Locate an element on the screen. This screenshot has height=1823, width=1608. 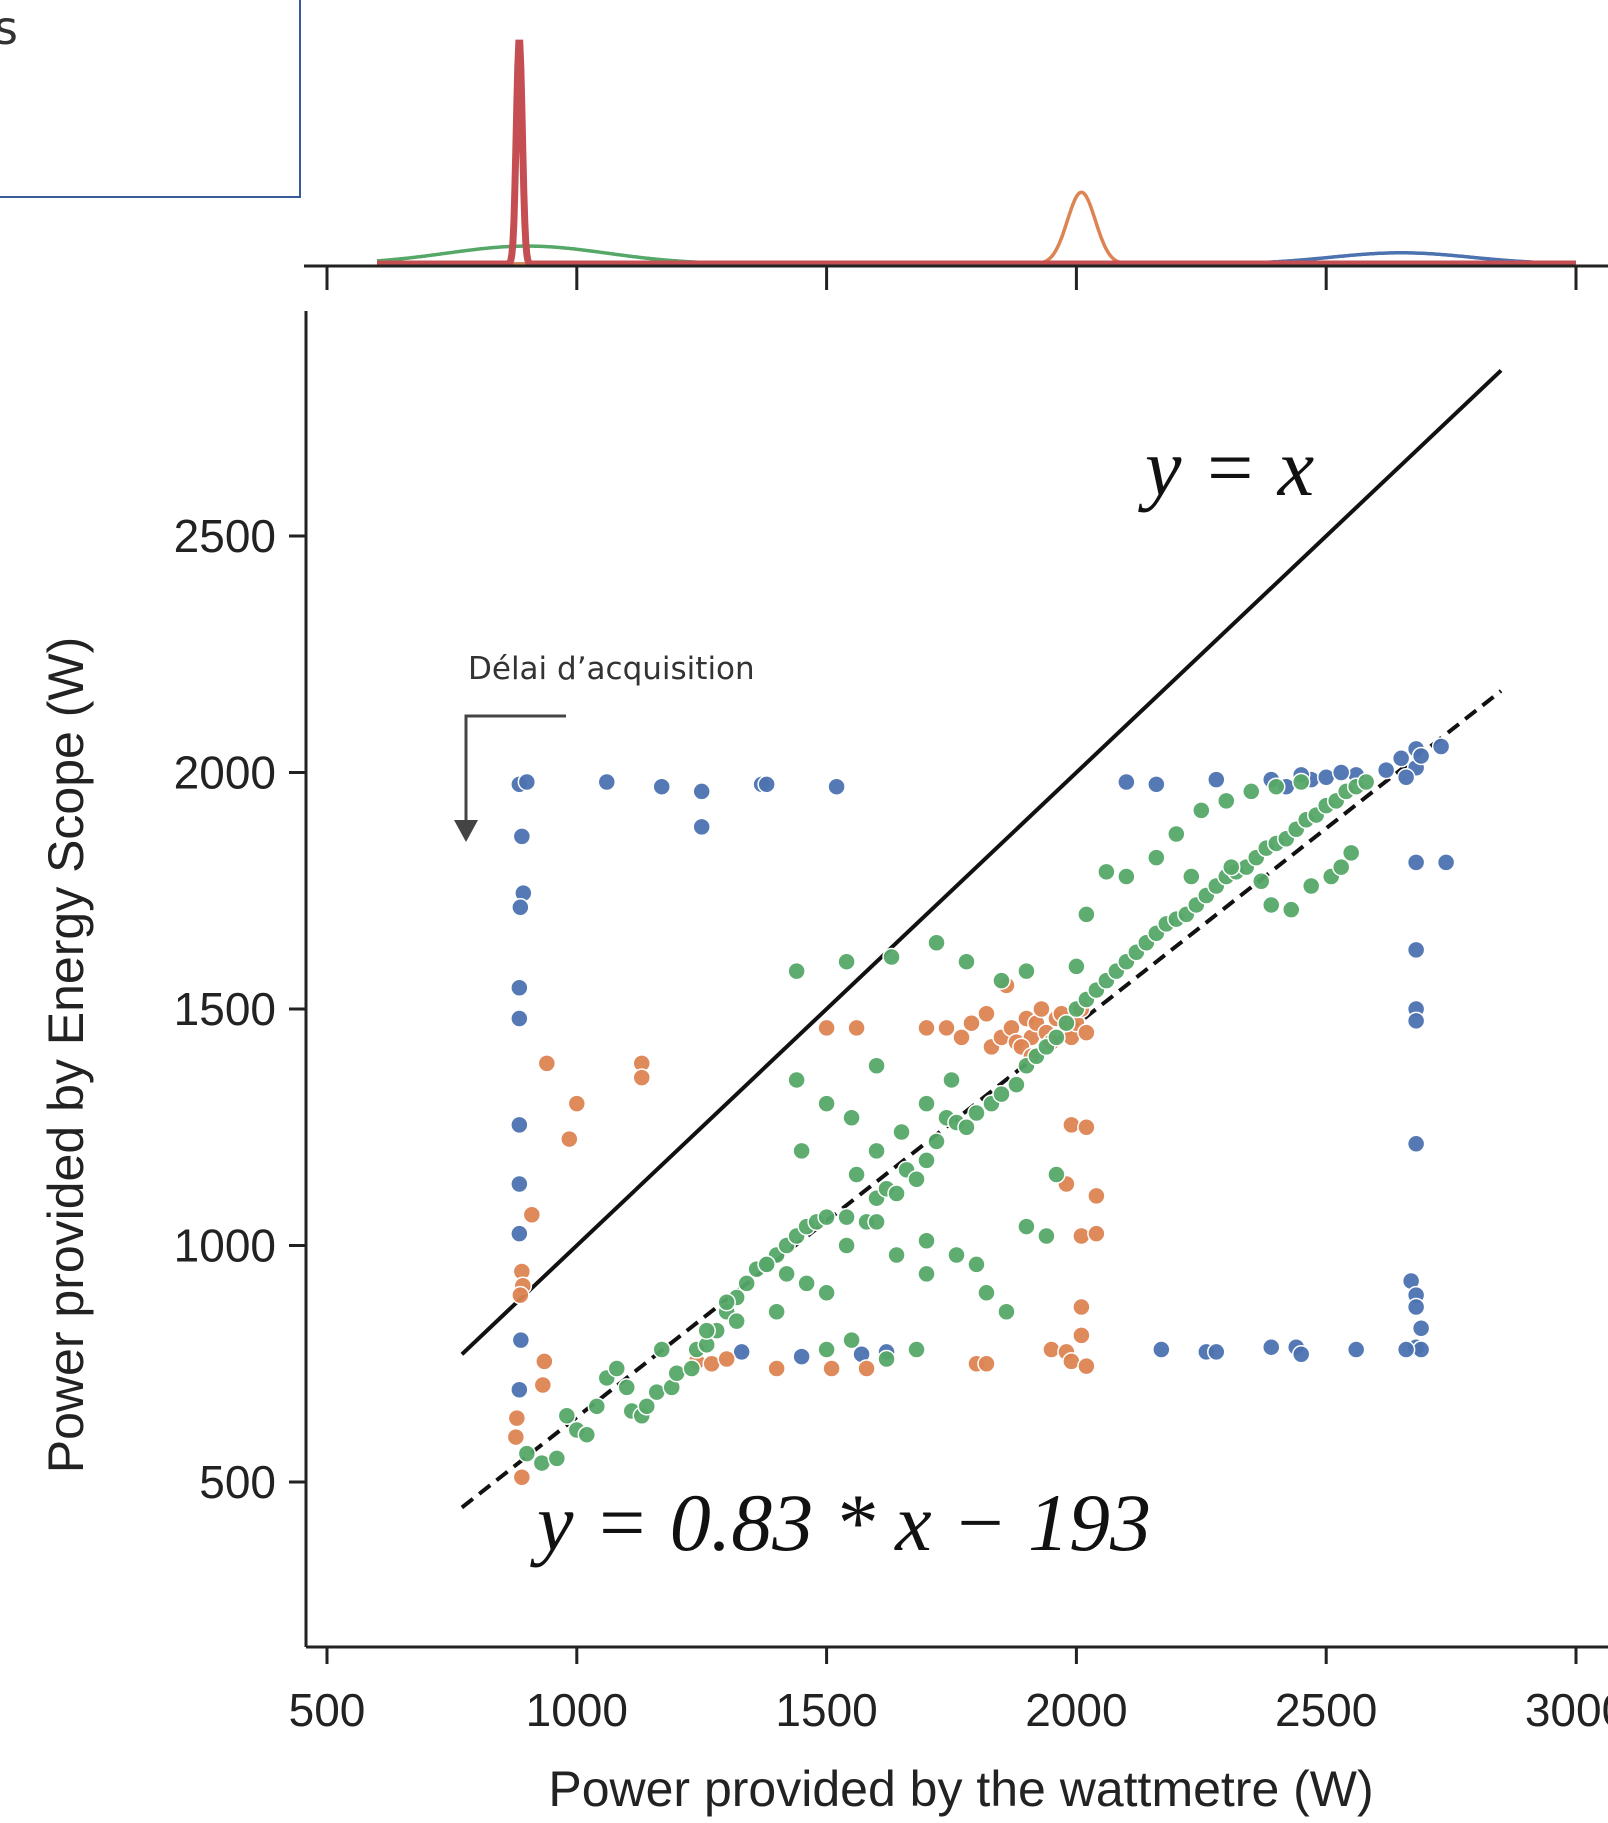
x-axis-label: Power provided by the wattmetre (W) is located at coordinates (960, 1789).